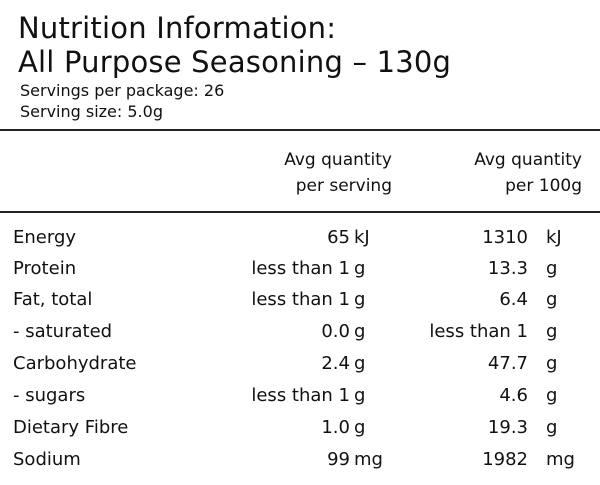 The height and width of the screenshot is (485, 600). Describe the element at coordinates (368, 459) in the screenshot. I see `per-serving-unit: mg` at that location.